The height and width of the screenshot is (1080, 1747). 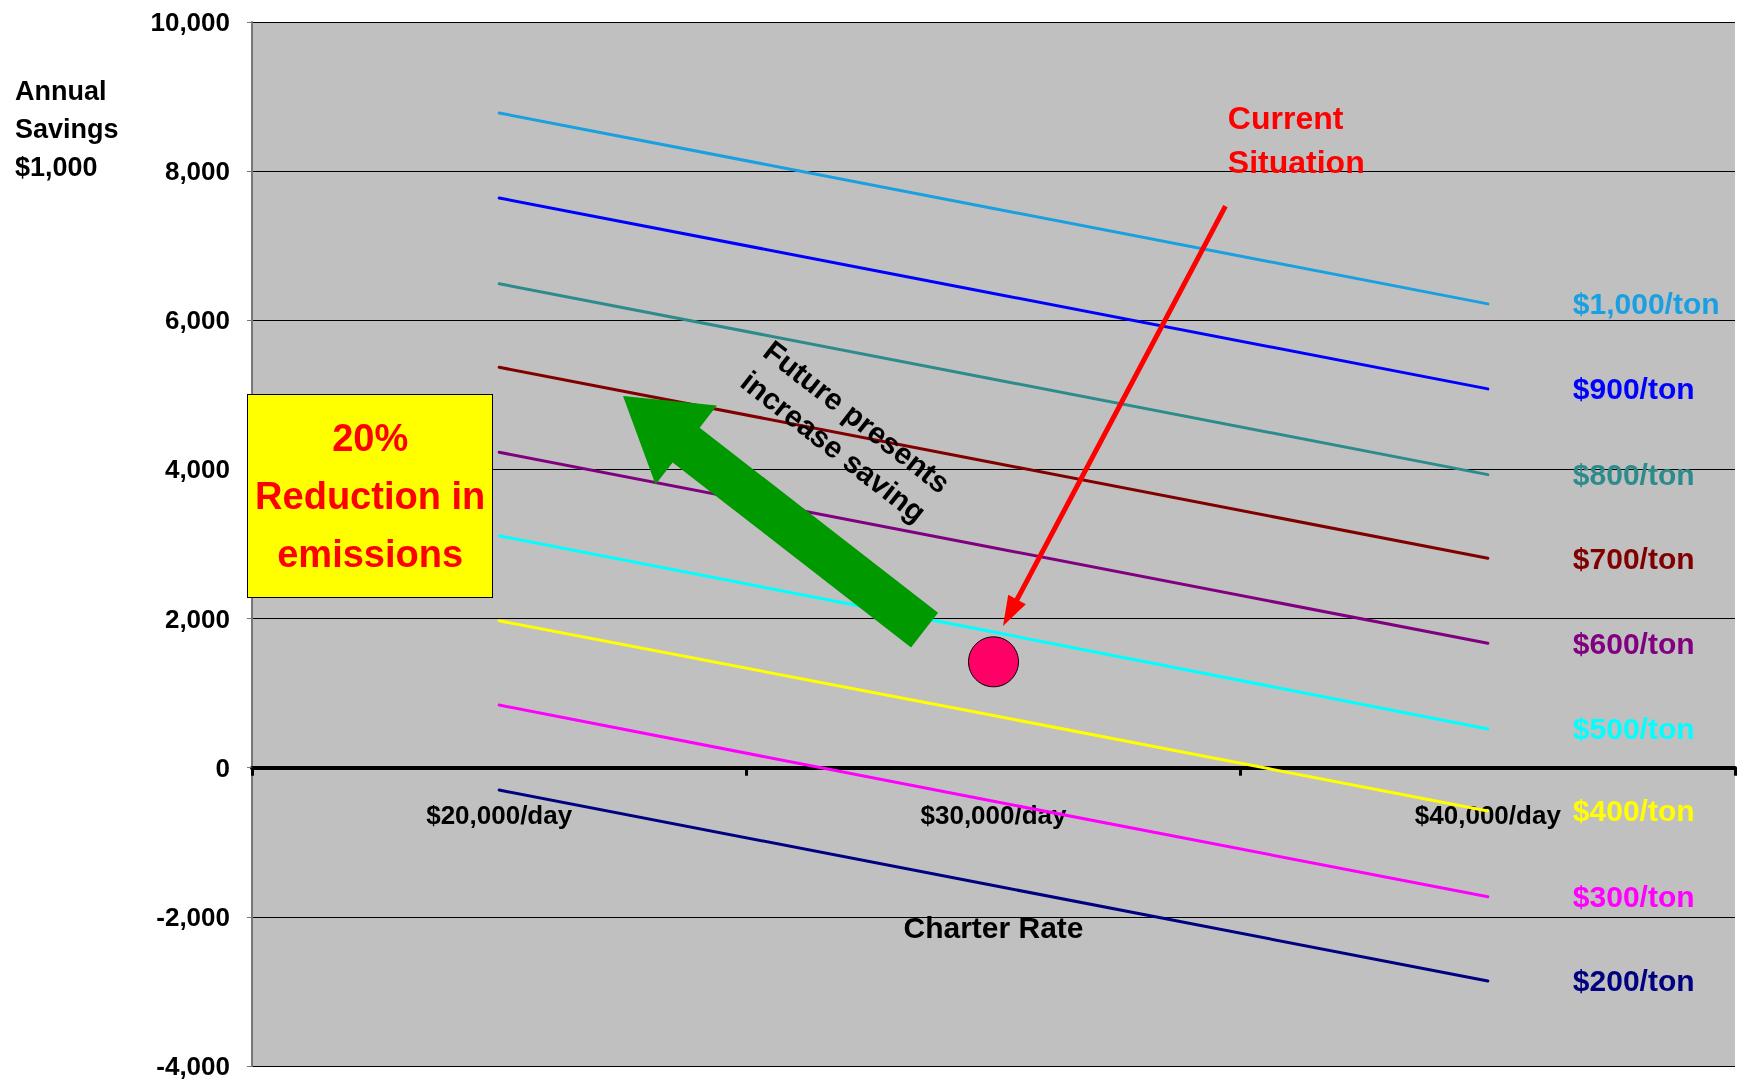 What do you see at coordinates (193, 1065) in the screenshot?
I see `y-tick-label: -4,000` at bounding box center [193, 1065].